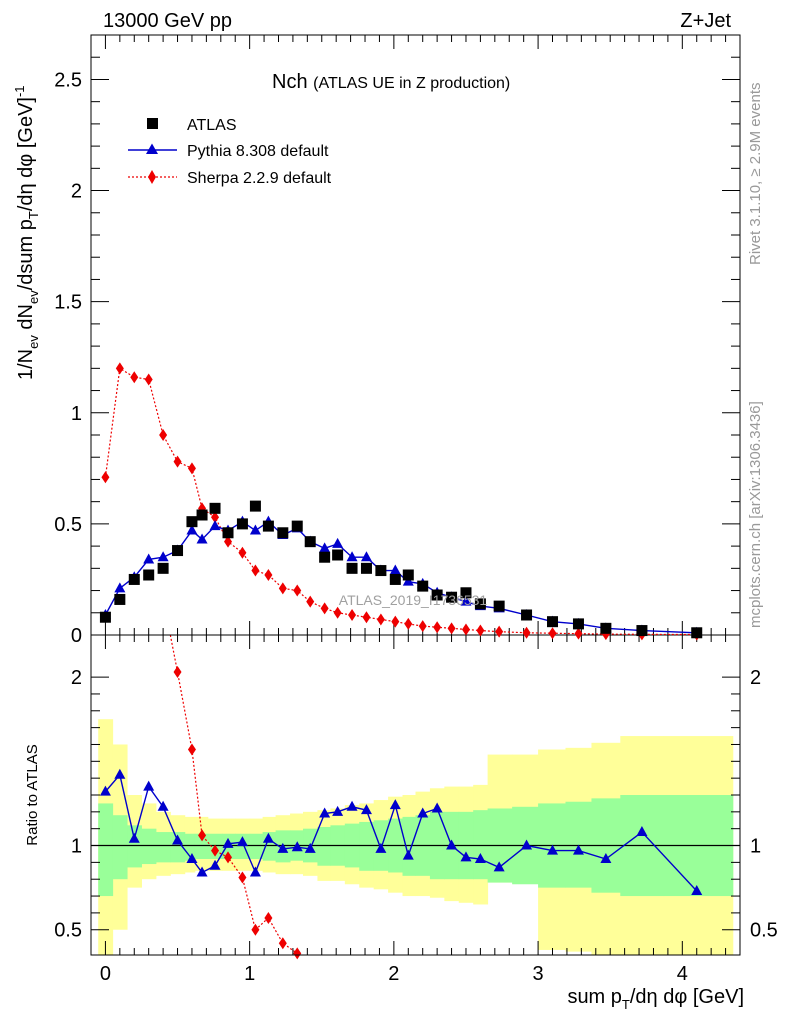 This screenshot has height=1024, width=786. Describe the element at coordinates (152, 148) in the screenshot. I see `legend-pythia-marker` at that location.